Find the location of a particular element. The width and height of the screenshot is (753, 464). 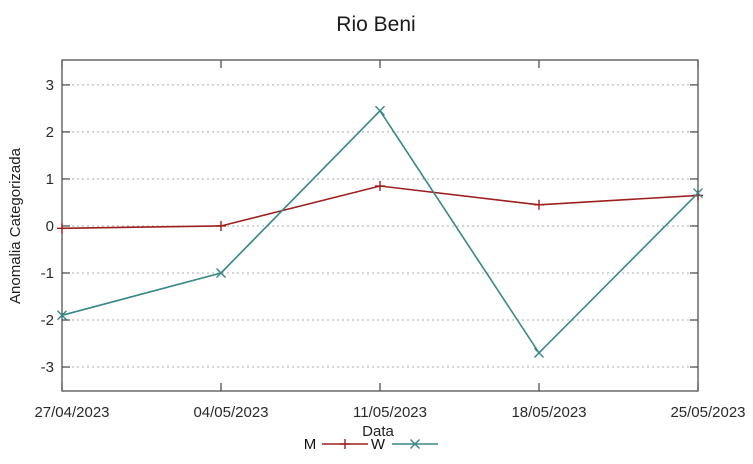

legend: M W is located at coordinates (371, 444).